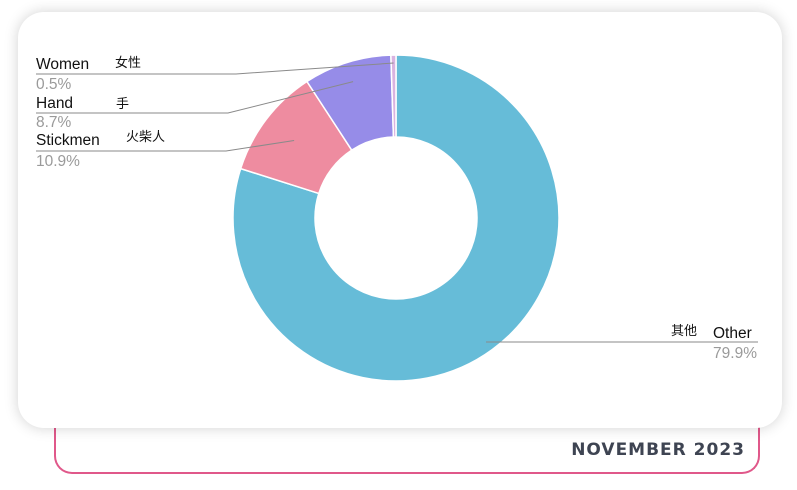  Describe the element at coordinates (54, 122) in the screenshot. I see `hand-pct: 8.7%` at that location.